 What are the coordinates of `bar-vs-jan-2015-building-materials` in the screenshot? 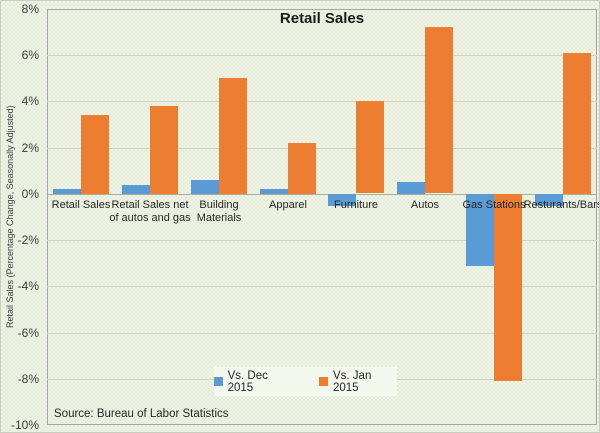 It's located at (233, 136).